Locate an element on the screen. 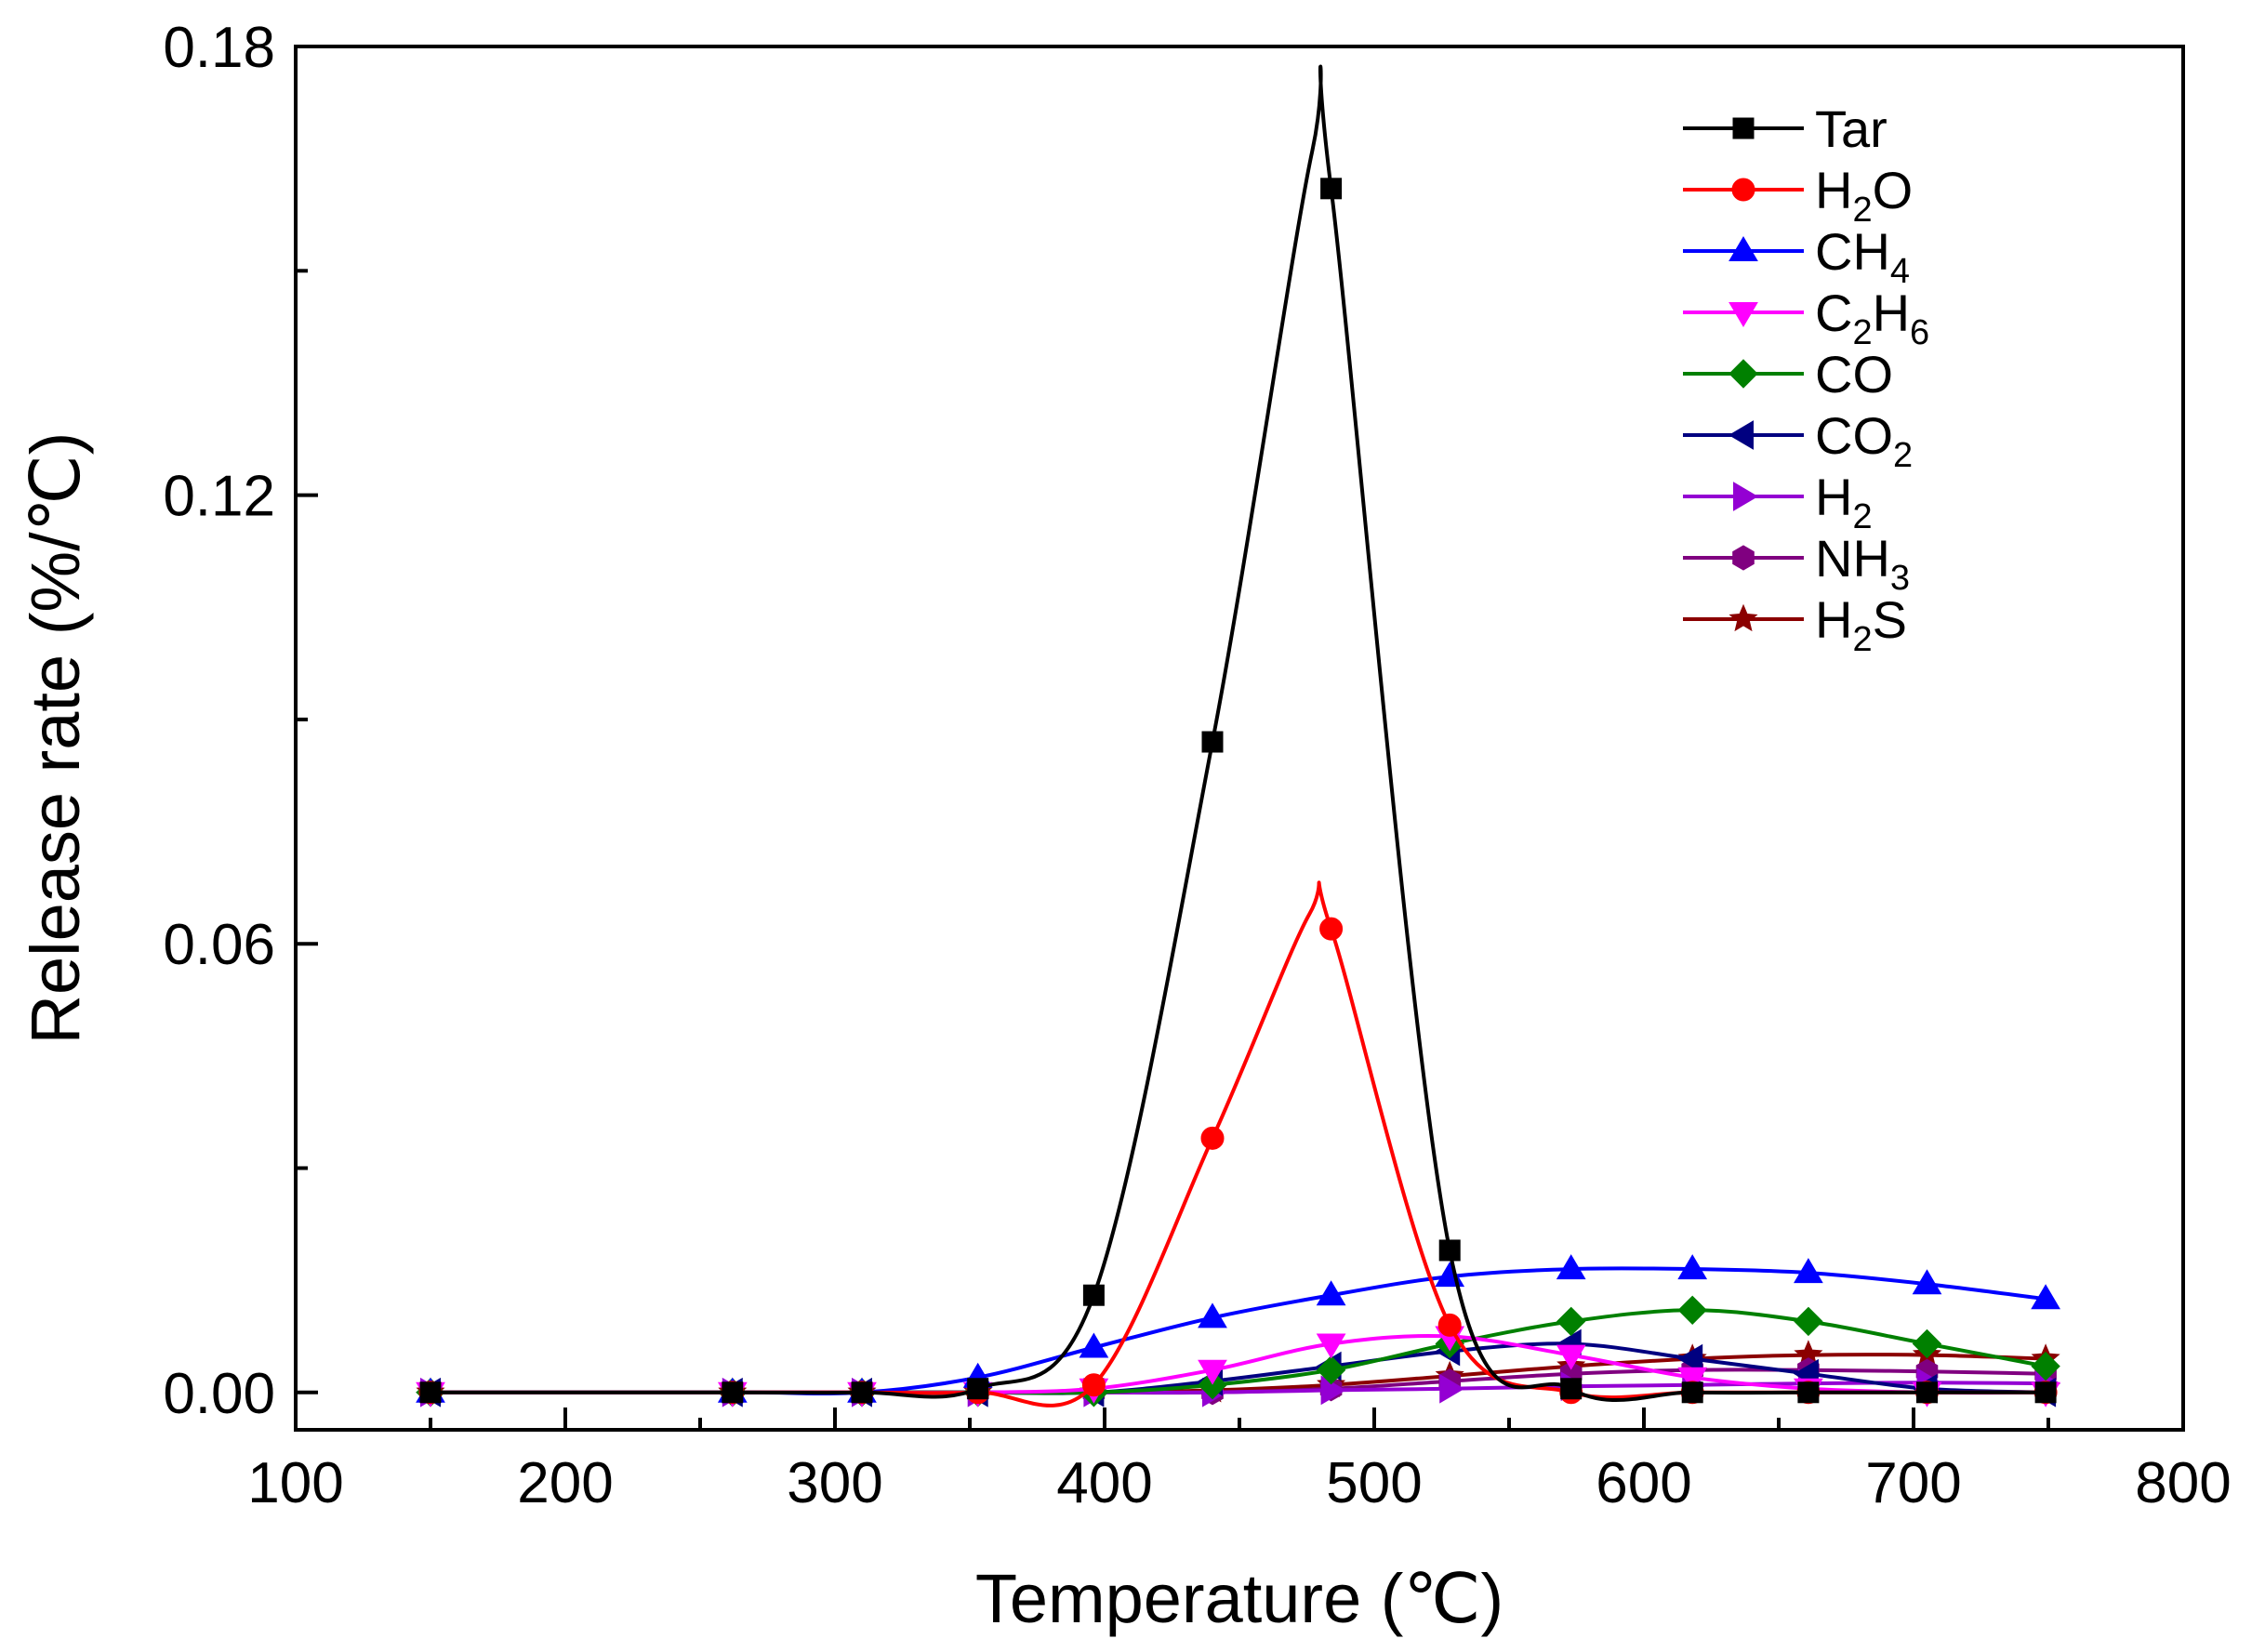 Image resolution: width=2265 pixels, height=1652 pixels. legend-label: H2 is located at coordinates (1844, 502).